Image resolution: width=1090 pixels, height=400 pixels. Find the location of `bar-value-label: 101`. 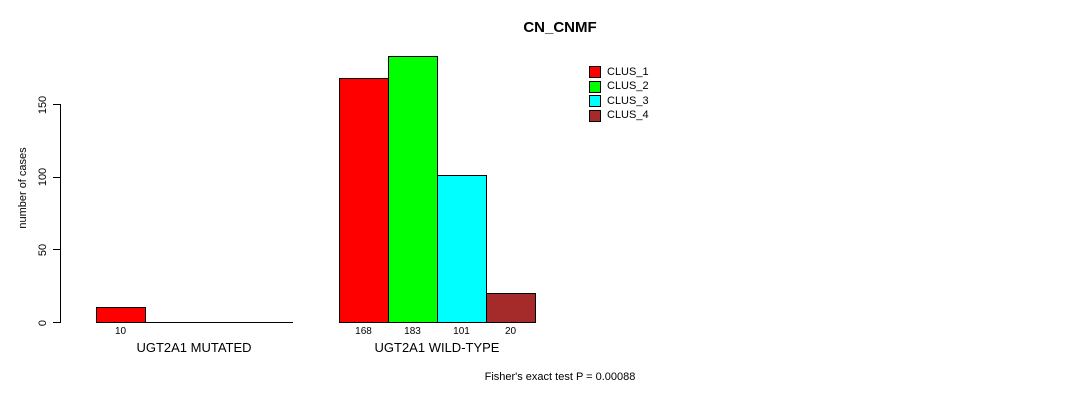

bar-value-label: 101 is located at coordinates (461, 331).